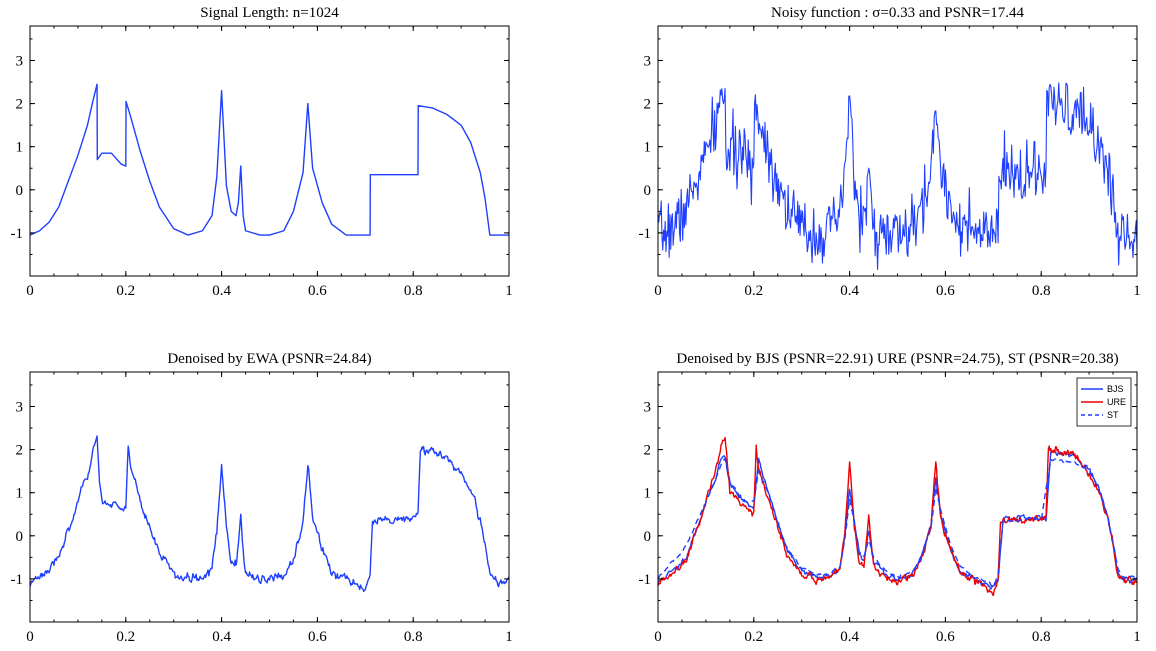 The image size is (1156, 651). Describe the element at coordinates (269, 359) in the screenshot. I see `chart-title: Denoised by EWA (PSNR=24.84)` at that location.